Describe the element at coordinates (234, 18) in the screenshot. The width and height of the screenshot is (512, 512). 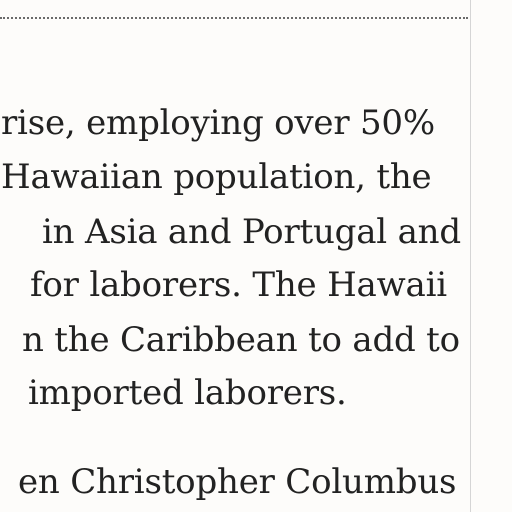
I see `dotted-divider` at that location.